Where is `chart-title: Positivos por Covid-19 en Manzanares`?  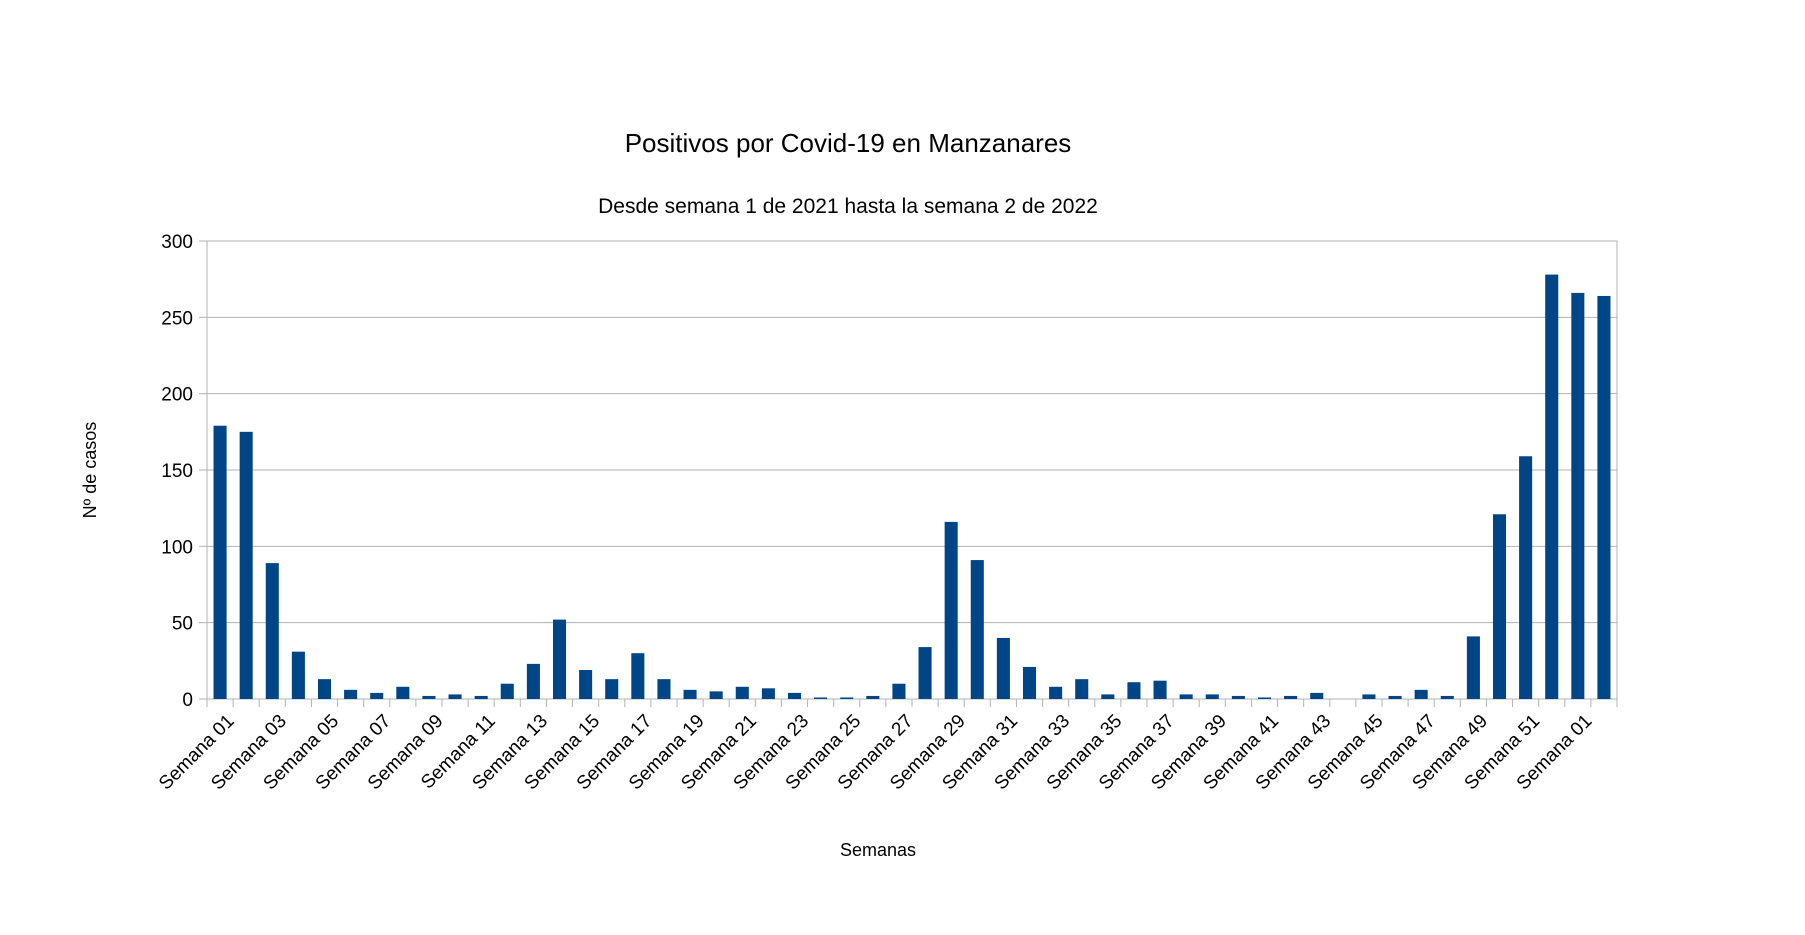
chart-title: Positivos por Covid-19 en Manzanares is located at coordinates (848, 143).